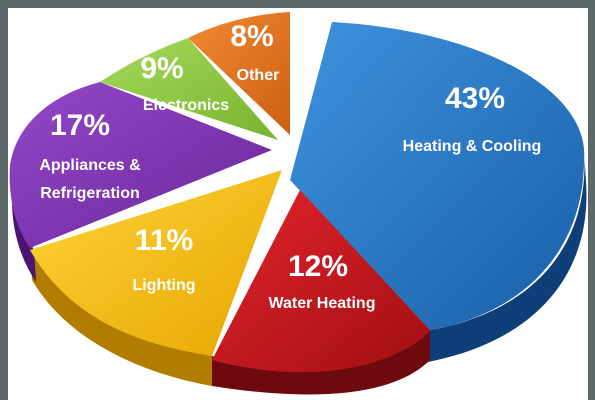  I want to click on heating-pct-label: 43%, so click(475, 98).